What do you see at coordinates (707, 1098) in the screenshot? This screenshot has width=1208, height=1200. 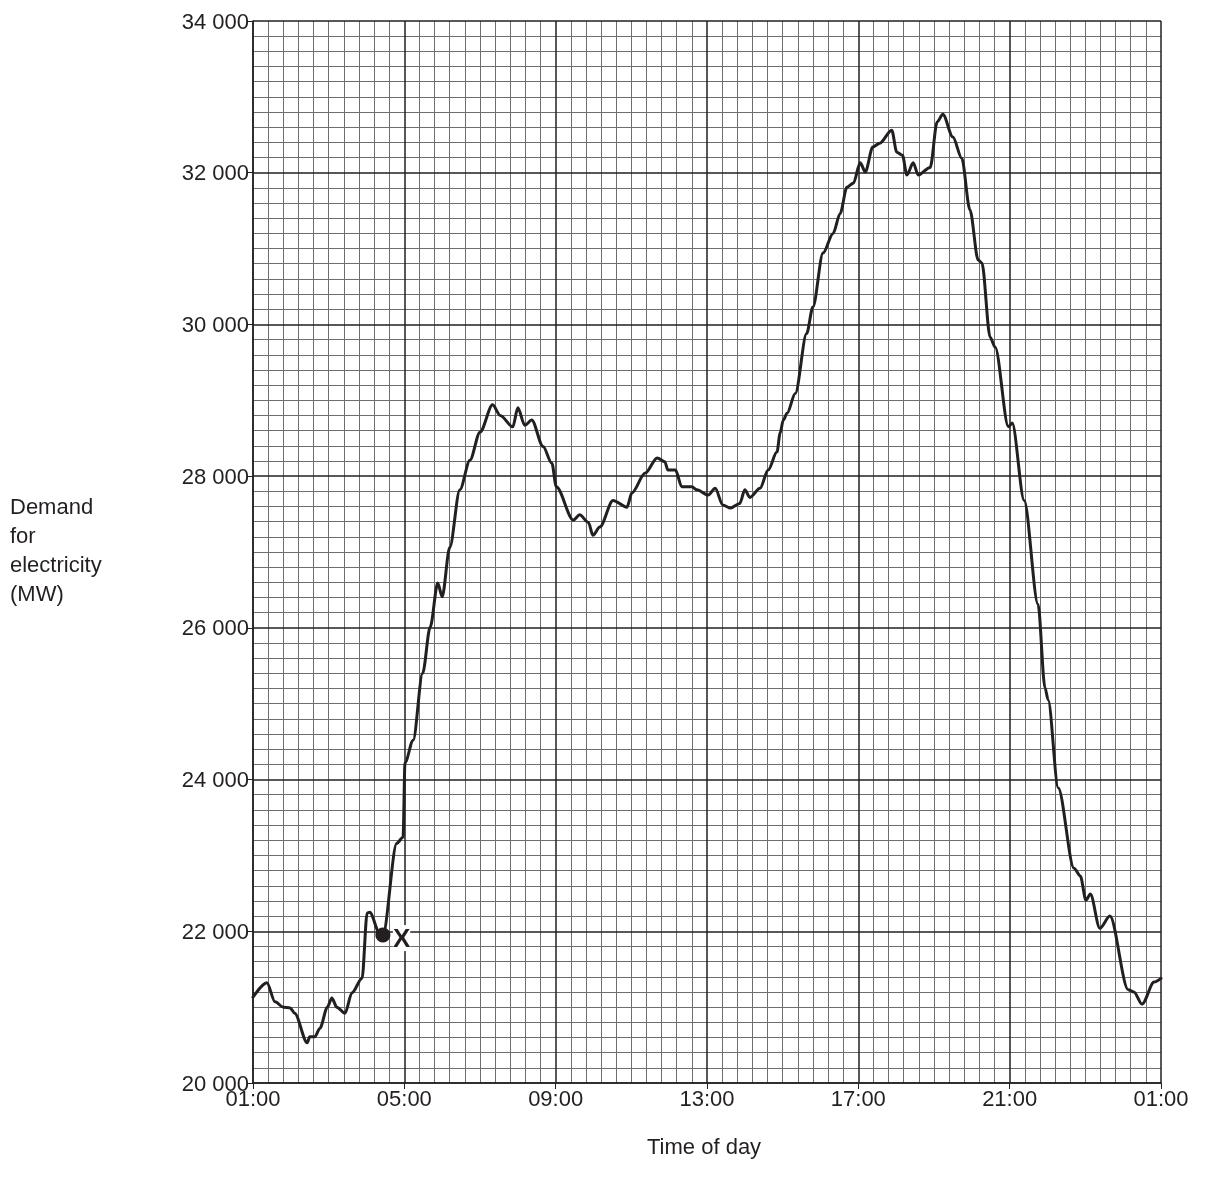 I see `x-tick-label: 13:00` at bounding box center [707, 1098].